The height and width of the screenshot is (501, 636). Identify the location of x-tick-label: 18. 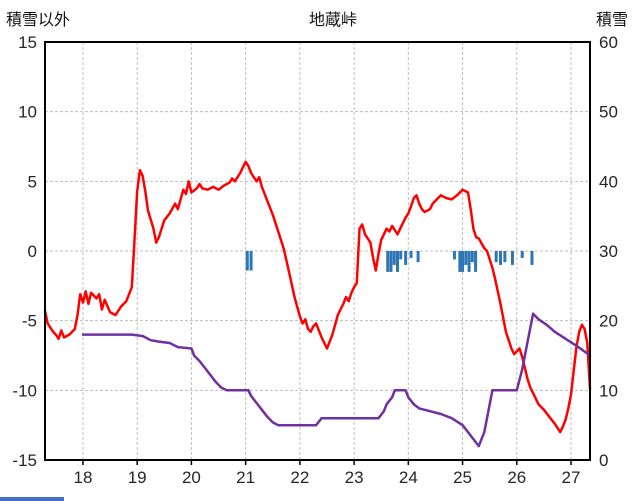
(82, 477).